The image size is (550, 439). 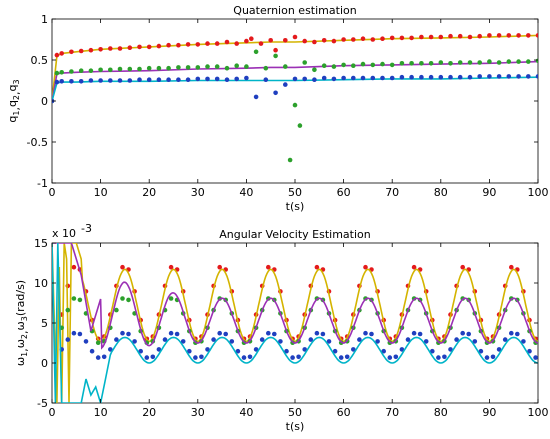 What do you see at coordinates (101, 412) in the screenshot?
I see `chart2-x-tick-label: 10` at bounding box center [101, 412].